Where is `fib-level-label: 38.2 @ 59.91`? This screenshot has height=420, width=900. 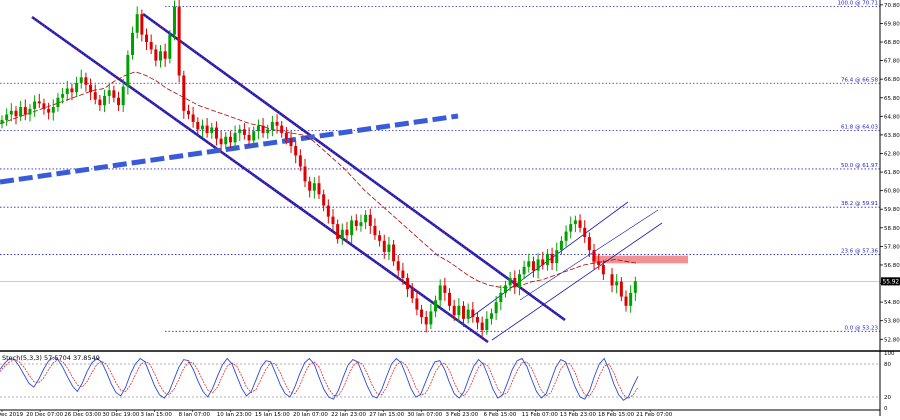 fib-level-label: 38.2 @ 59.91 is located at coordinates (859, 204).